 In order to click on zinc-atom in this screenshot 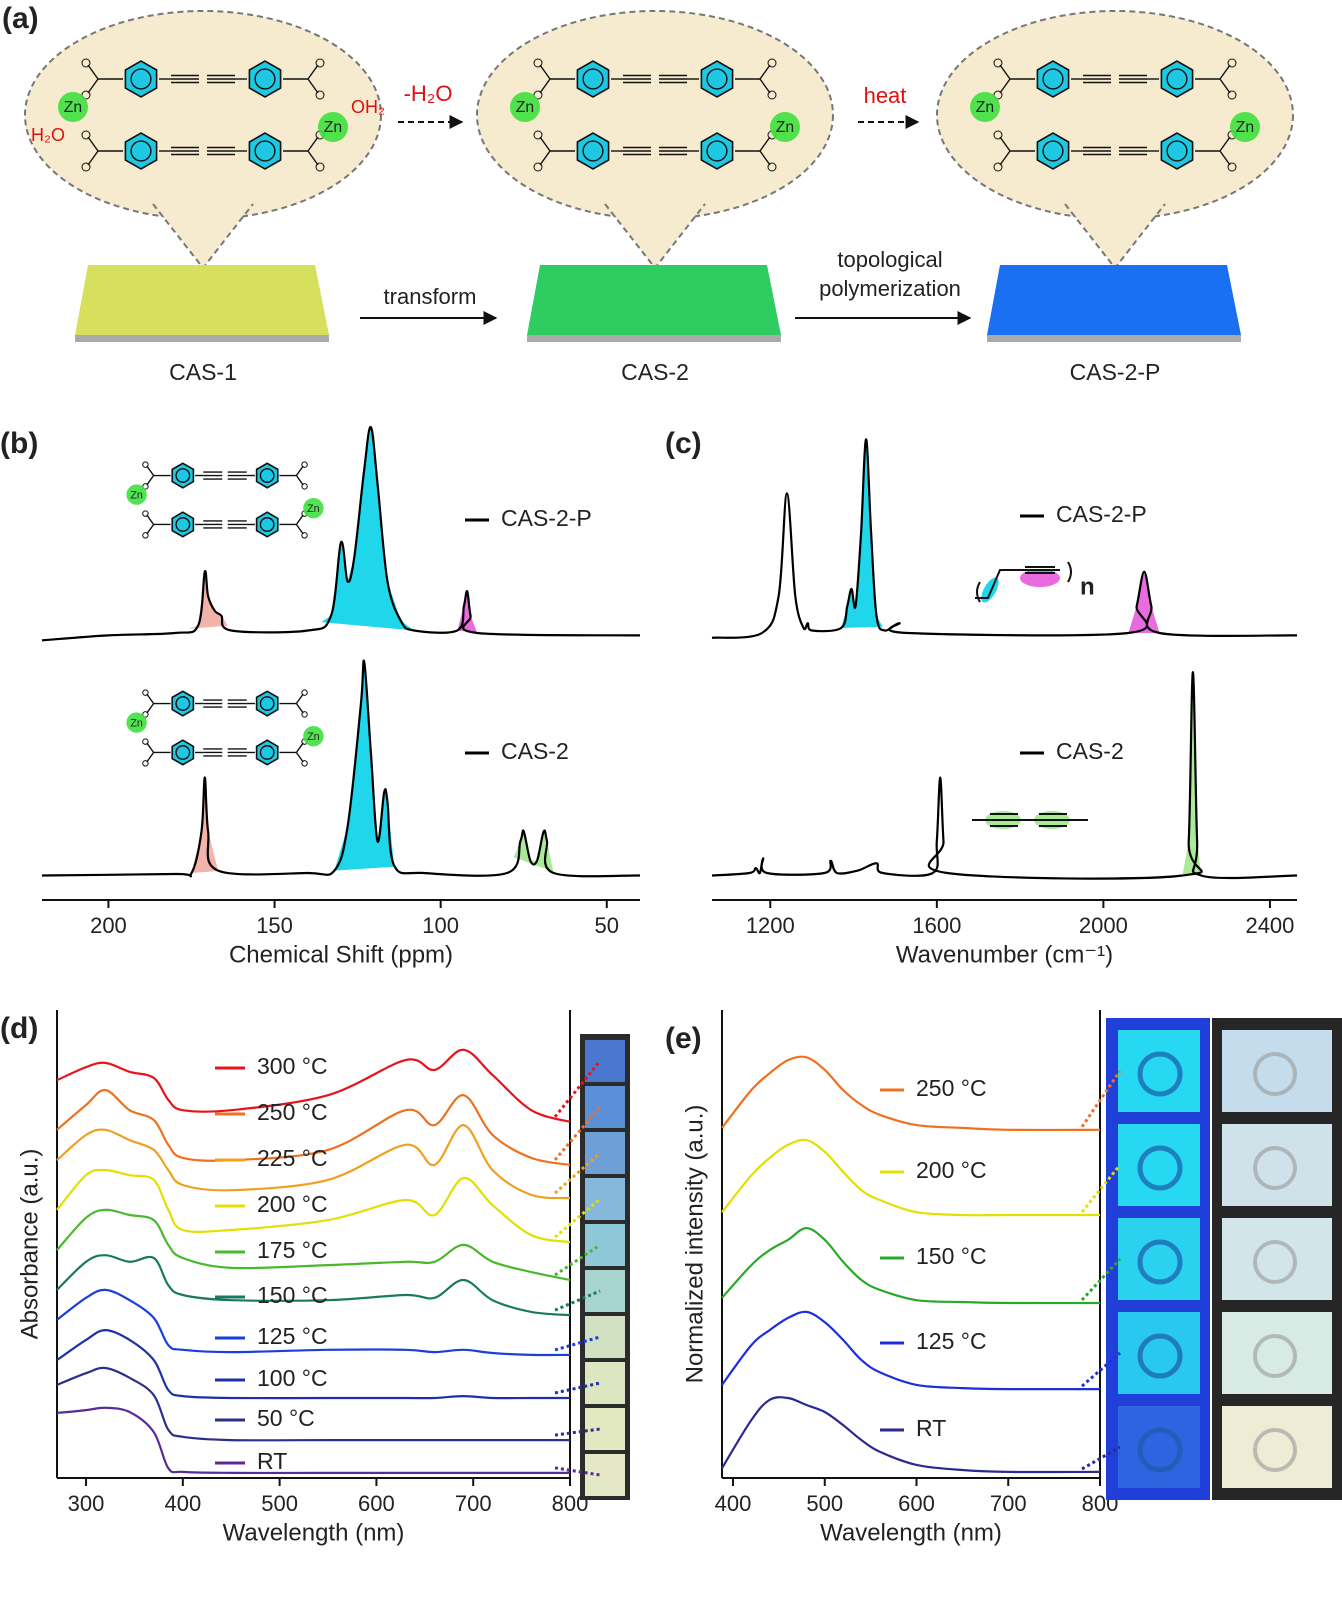, I will do `click(525, 107)`.